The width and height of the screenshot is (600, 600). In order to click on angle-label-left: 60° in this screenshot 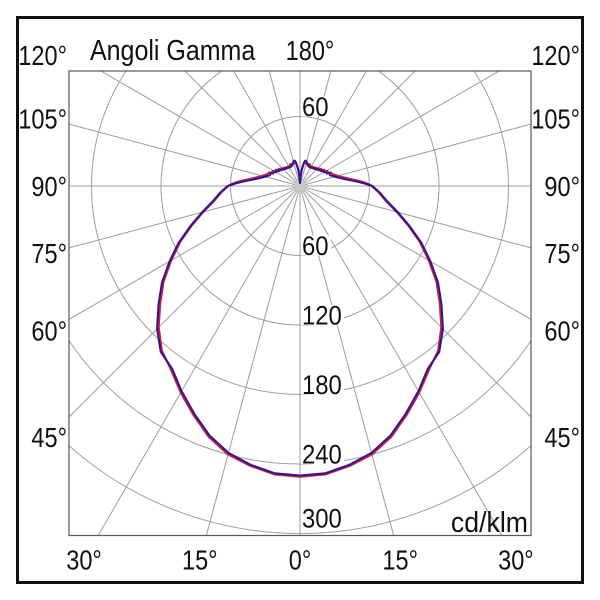, I will do `click(49, 332)`.